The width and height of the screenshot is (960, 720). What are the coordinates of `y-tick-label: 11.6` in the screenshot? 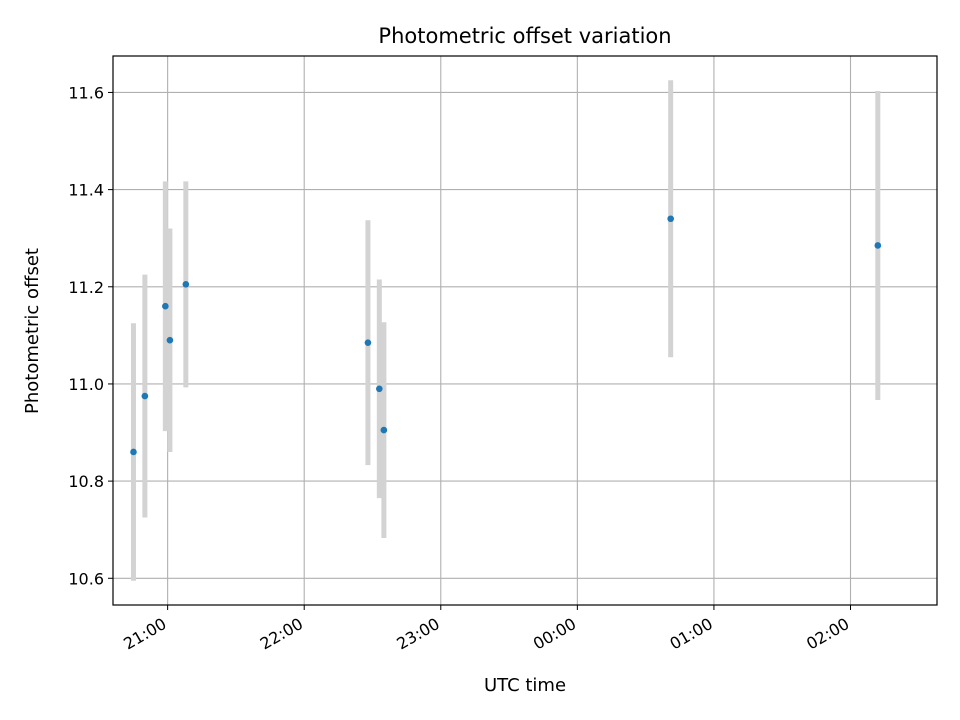 It's located at (86, 92).